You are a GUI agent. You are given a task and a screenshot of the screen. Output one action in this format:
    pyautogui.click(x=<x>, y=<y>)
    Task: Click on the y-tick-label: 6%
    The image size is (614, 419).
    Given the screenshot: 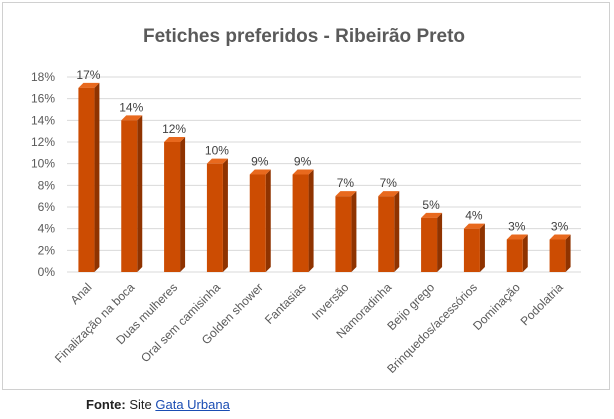 What is the action you would take?
    pyautogui.click(x=47, y=207)
    